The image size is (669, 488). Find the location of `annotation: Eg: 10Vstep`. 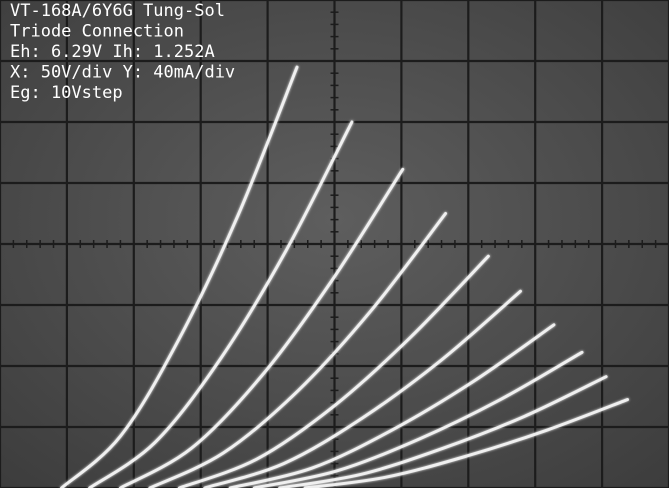

annotation: Eg: 10Vstep is located at coordinates (66, 93).